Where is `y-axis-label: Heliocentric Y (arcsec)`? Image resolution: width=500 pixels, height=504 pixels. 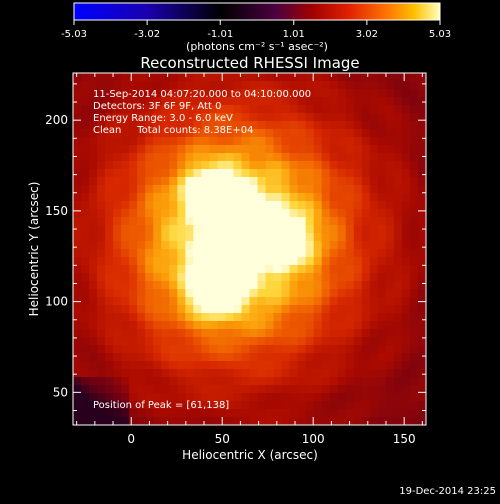
y-axis-label: Heliocentric Y (arcsec) is located at coordinates (34, 249).